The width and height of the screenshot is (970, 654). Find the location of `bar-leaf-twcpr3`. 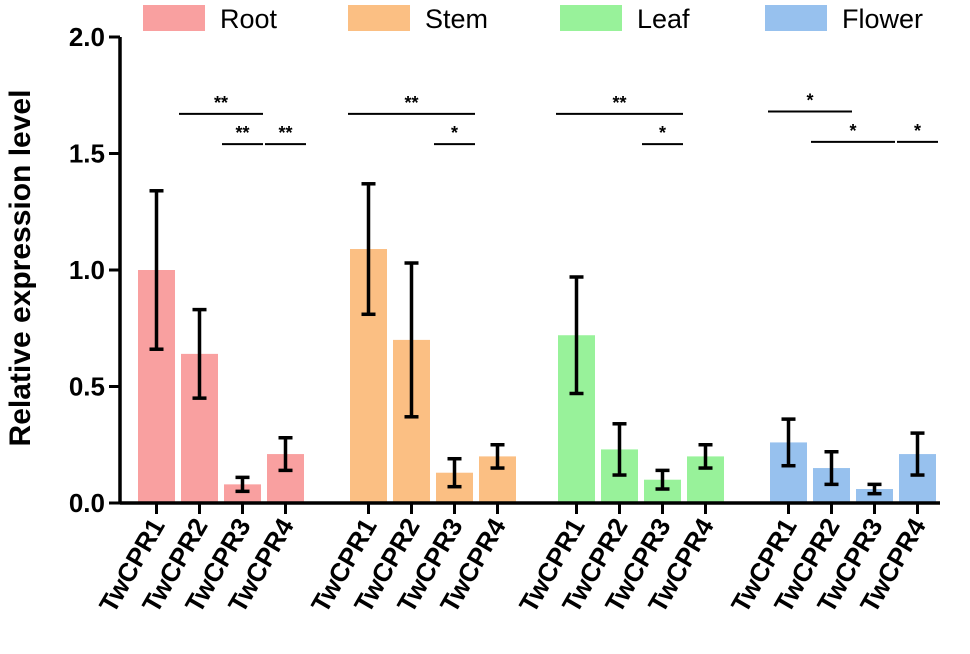

bar-leaf-twcpr3 is located at coordinates (662, 491).